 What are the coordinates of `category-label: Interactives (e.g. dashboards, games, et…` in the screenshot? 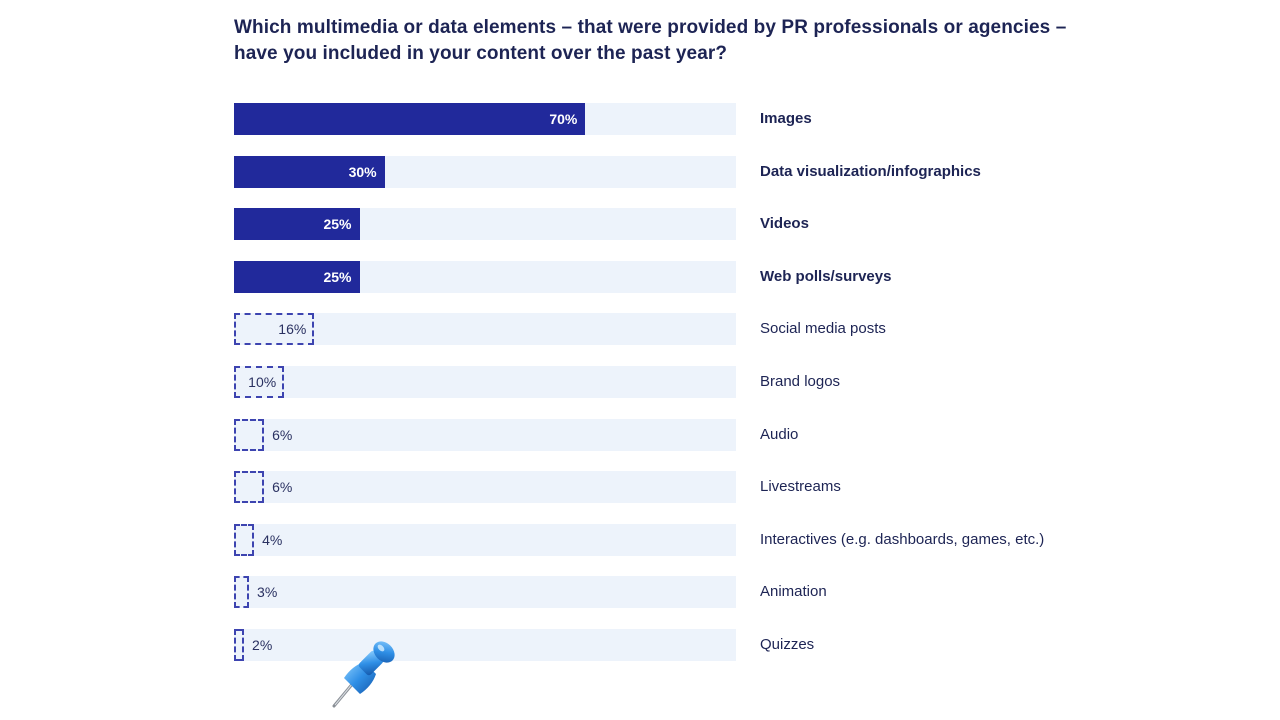 It's located at (902, 539).